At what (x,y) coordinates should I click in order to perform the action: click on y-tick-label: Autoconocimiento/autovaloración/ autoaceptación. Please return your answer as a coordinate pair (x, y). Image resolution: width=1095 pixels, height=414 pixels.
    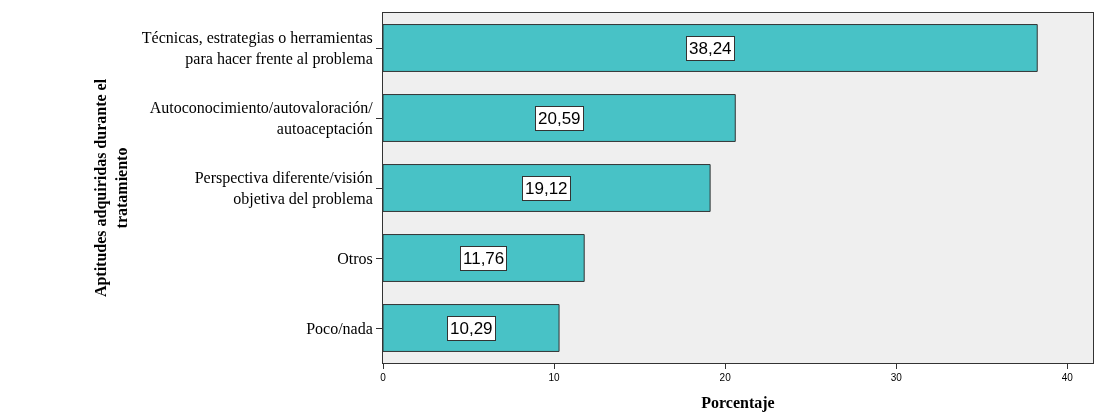
    Looking at the image, I should click on (261, 118).